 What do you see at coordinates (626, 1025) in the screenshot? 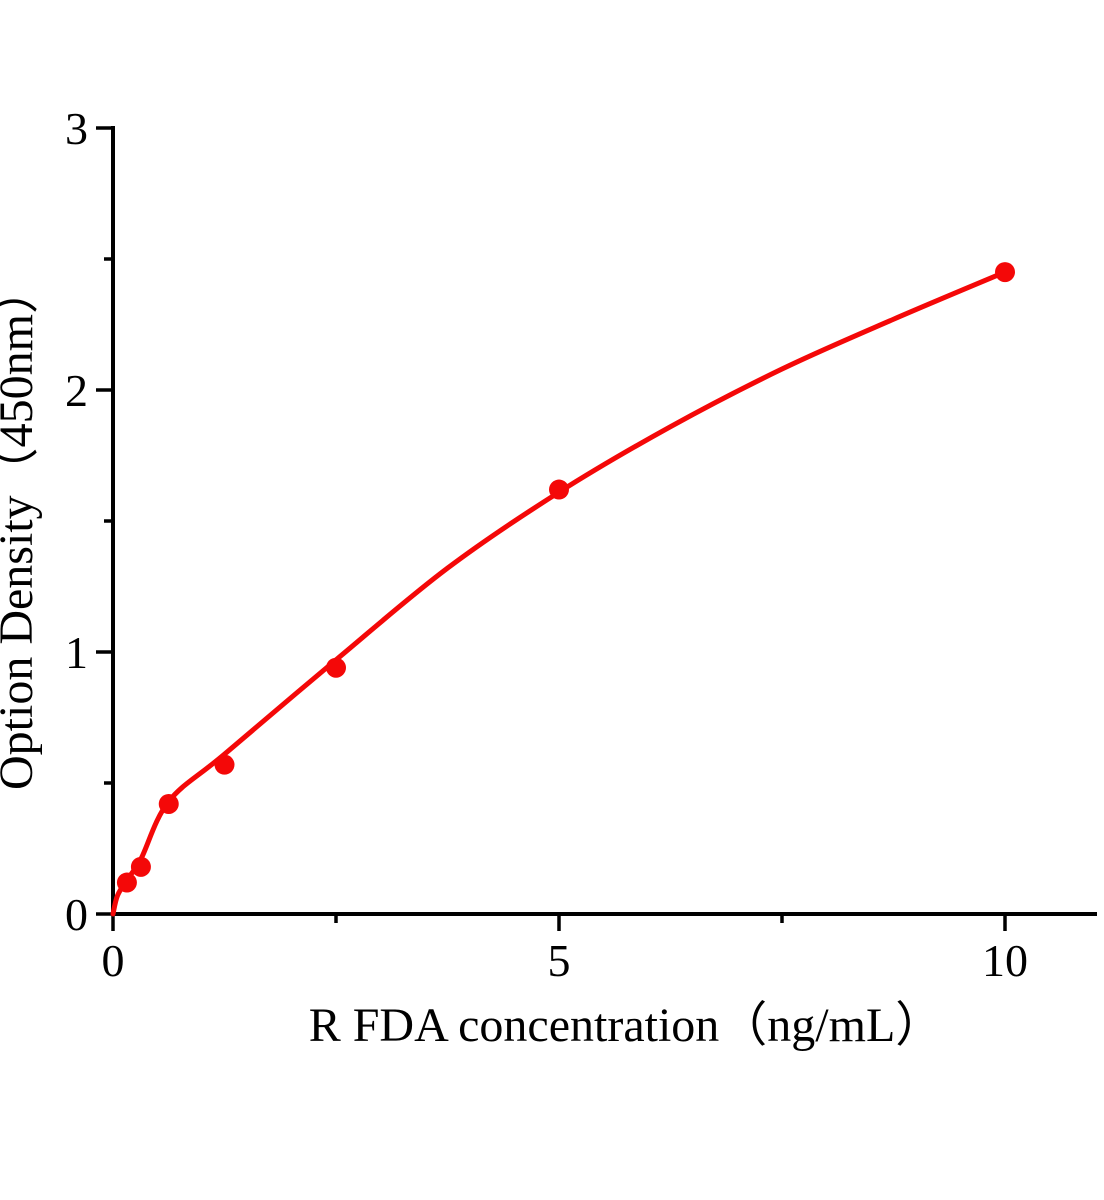
I see `x-axis-label: R FDA concentration（ng/mL）` at bounding box center [626, 1025].